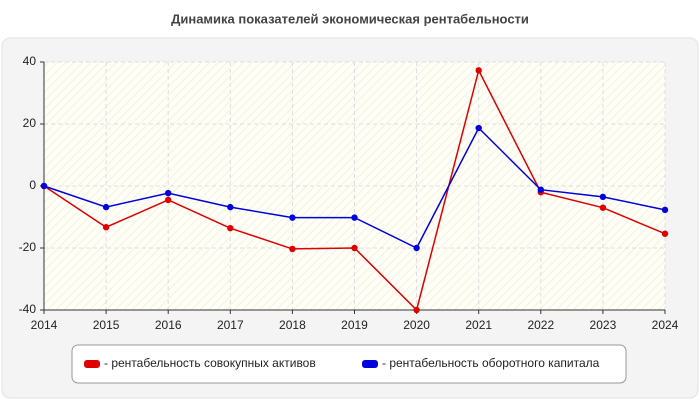 This screenshot has height=405, width=700. Describe the element at coordinates (354, 325) in the screenshot. I see `x-tick-label: 2019` at that location.